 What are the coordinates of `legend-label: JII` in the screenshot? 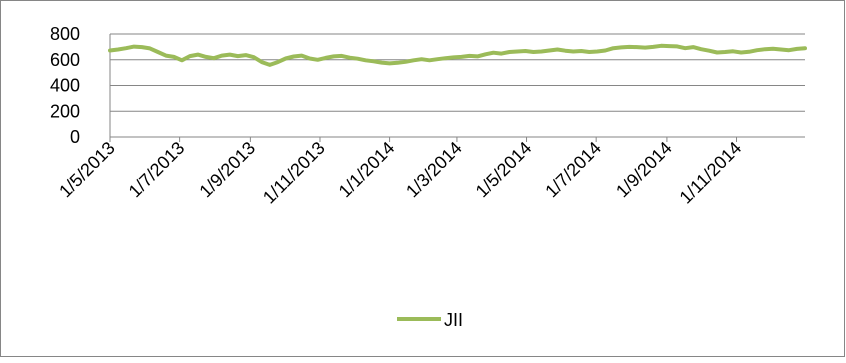 It's located at (453, 320).